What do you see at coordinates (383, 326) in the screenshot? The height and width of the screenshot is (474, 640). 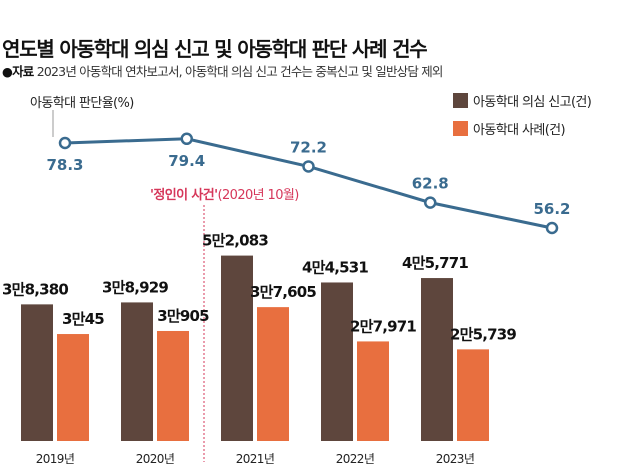 I see `bar-label-cases-3: 2만7,971` at bounding box center [383, 326].